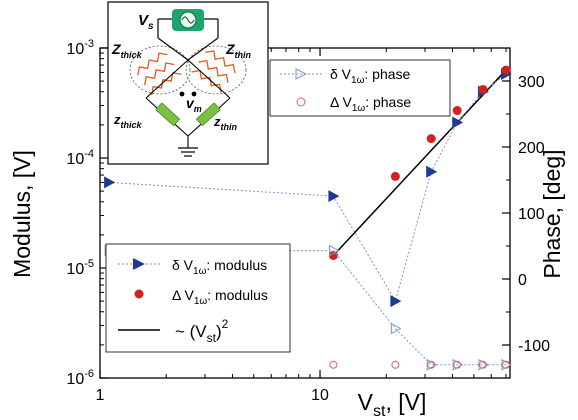  What do you see at coordinates (230, 49) in the screenshot?
I see `z-thin-upper-main: Z` at bounding box center [230, 49].